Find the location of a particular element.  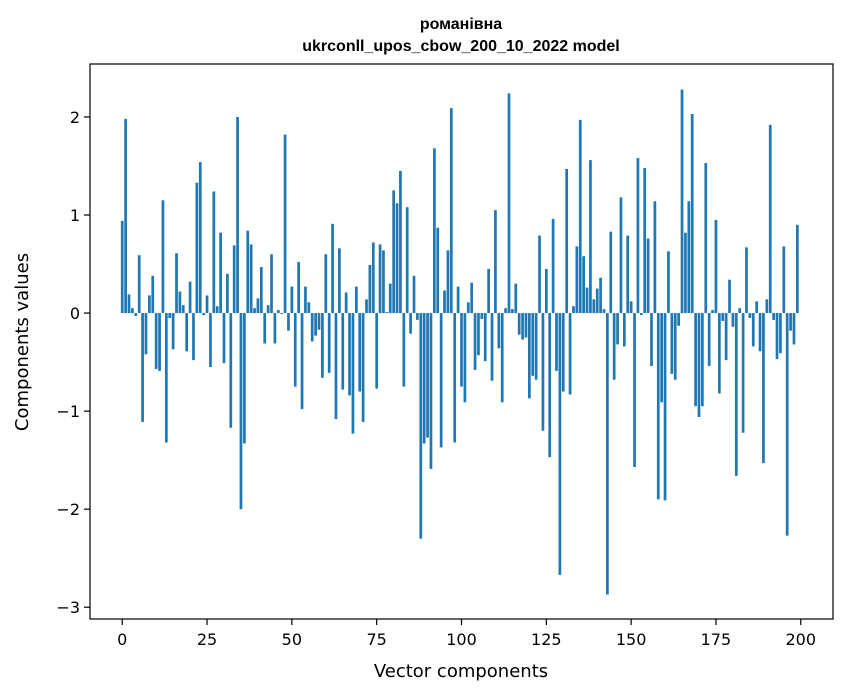

x-tick-label: 50 is located at coordinates (292, 639).